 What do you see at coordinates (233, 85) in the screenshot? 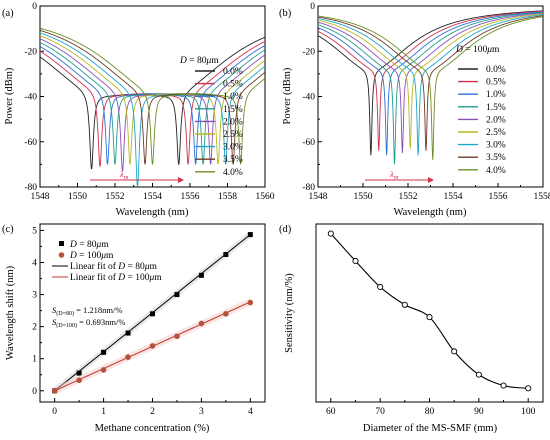
I see `a-legend-label-1: 0.5%` at bounding box center [233, 85].